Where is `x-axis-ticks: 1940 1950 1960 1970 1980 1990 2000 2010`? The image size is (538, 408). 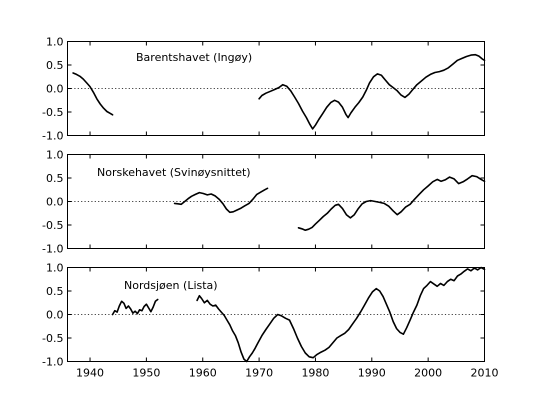
x-axis-ticks: 1940 1950 1960 1970 1980 1990 2000 2010 is located at coordinates (287, 373).